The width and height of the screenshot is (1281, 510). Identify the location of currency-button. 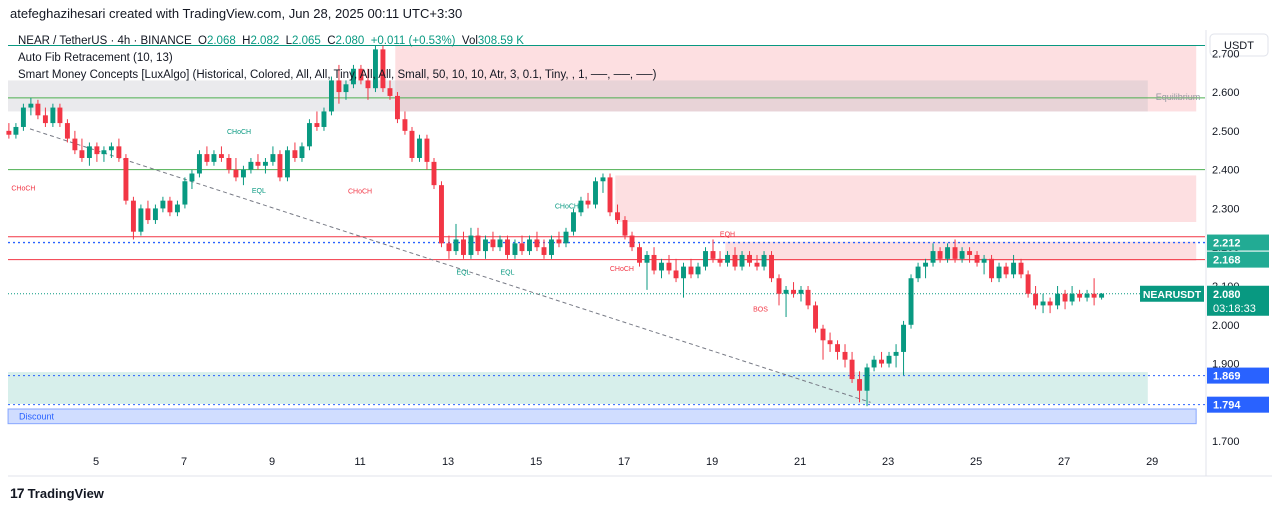
(1239, 45).